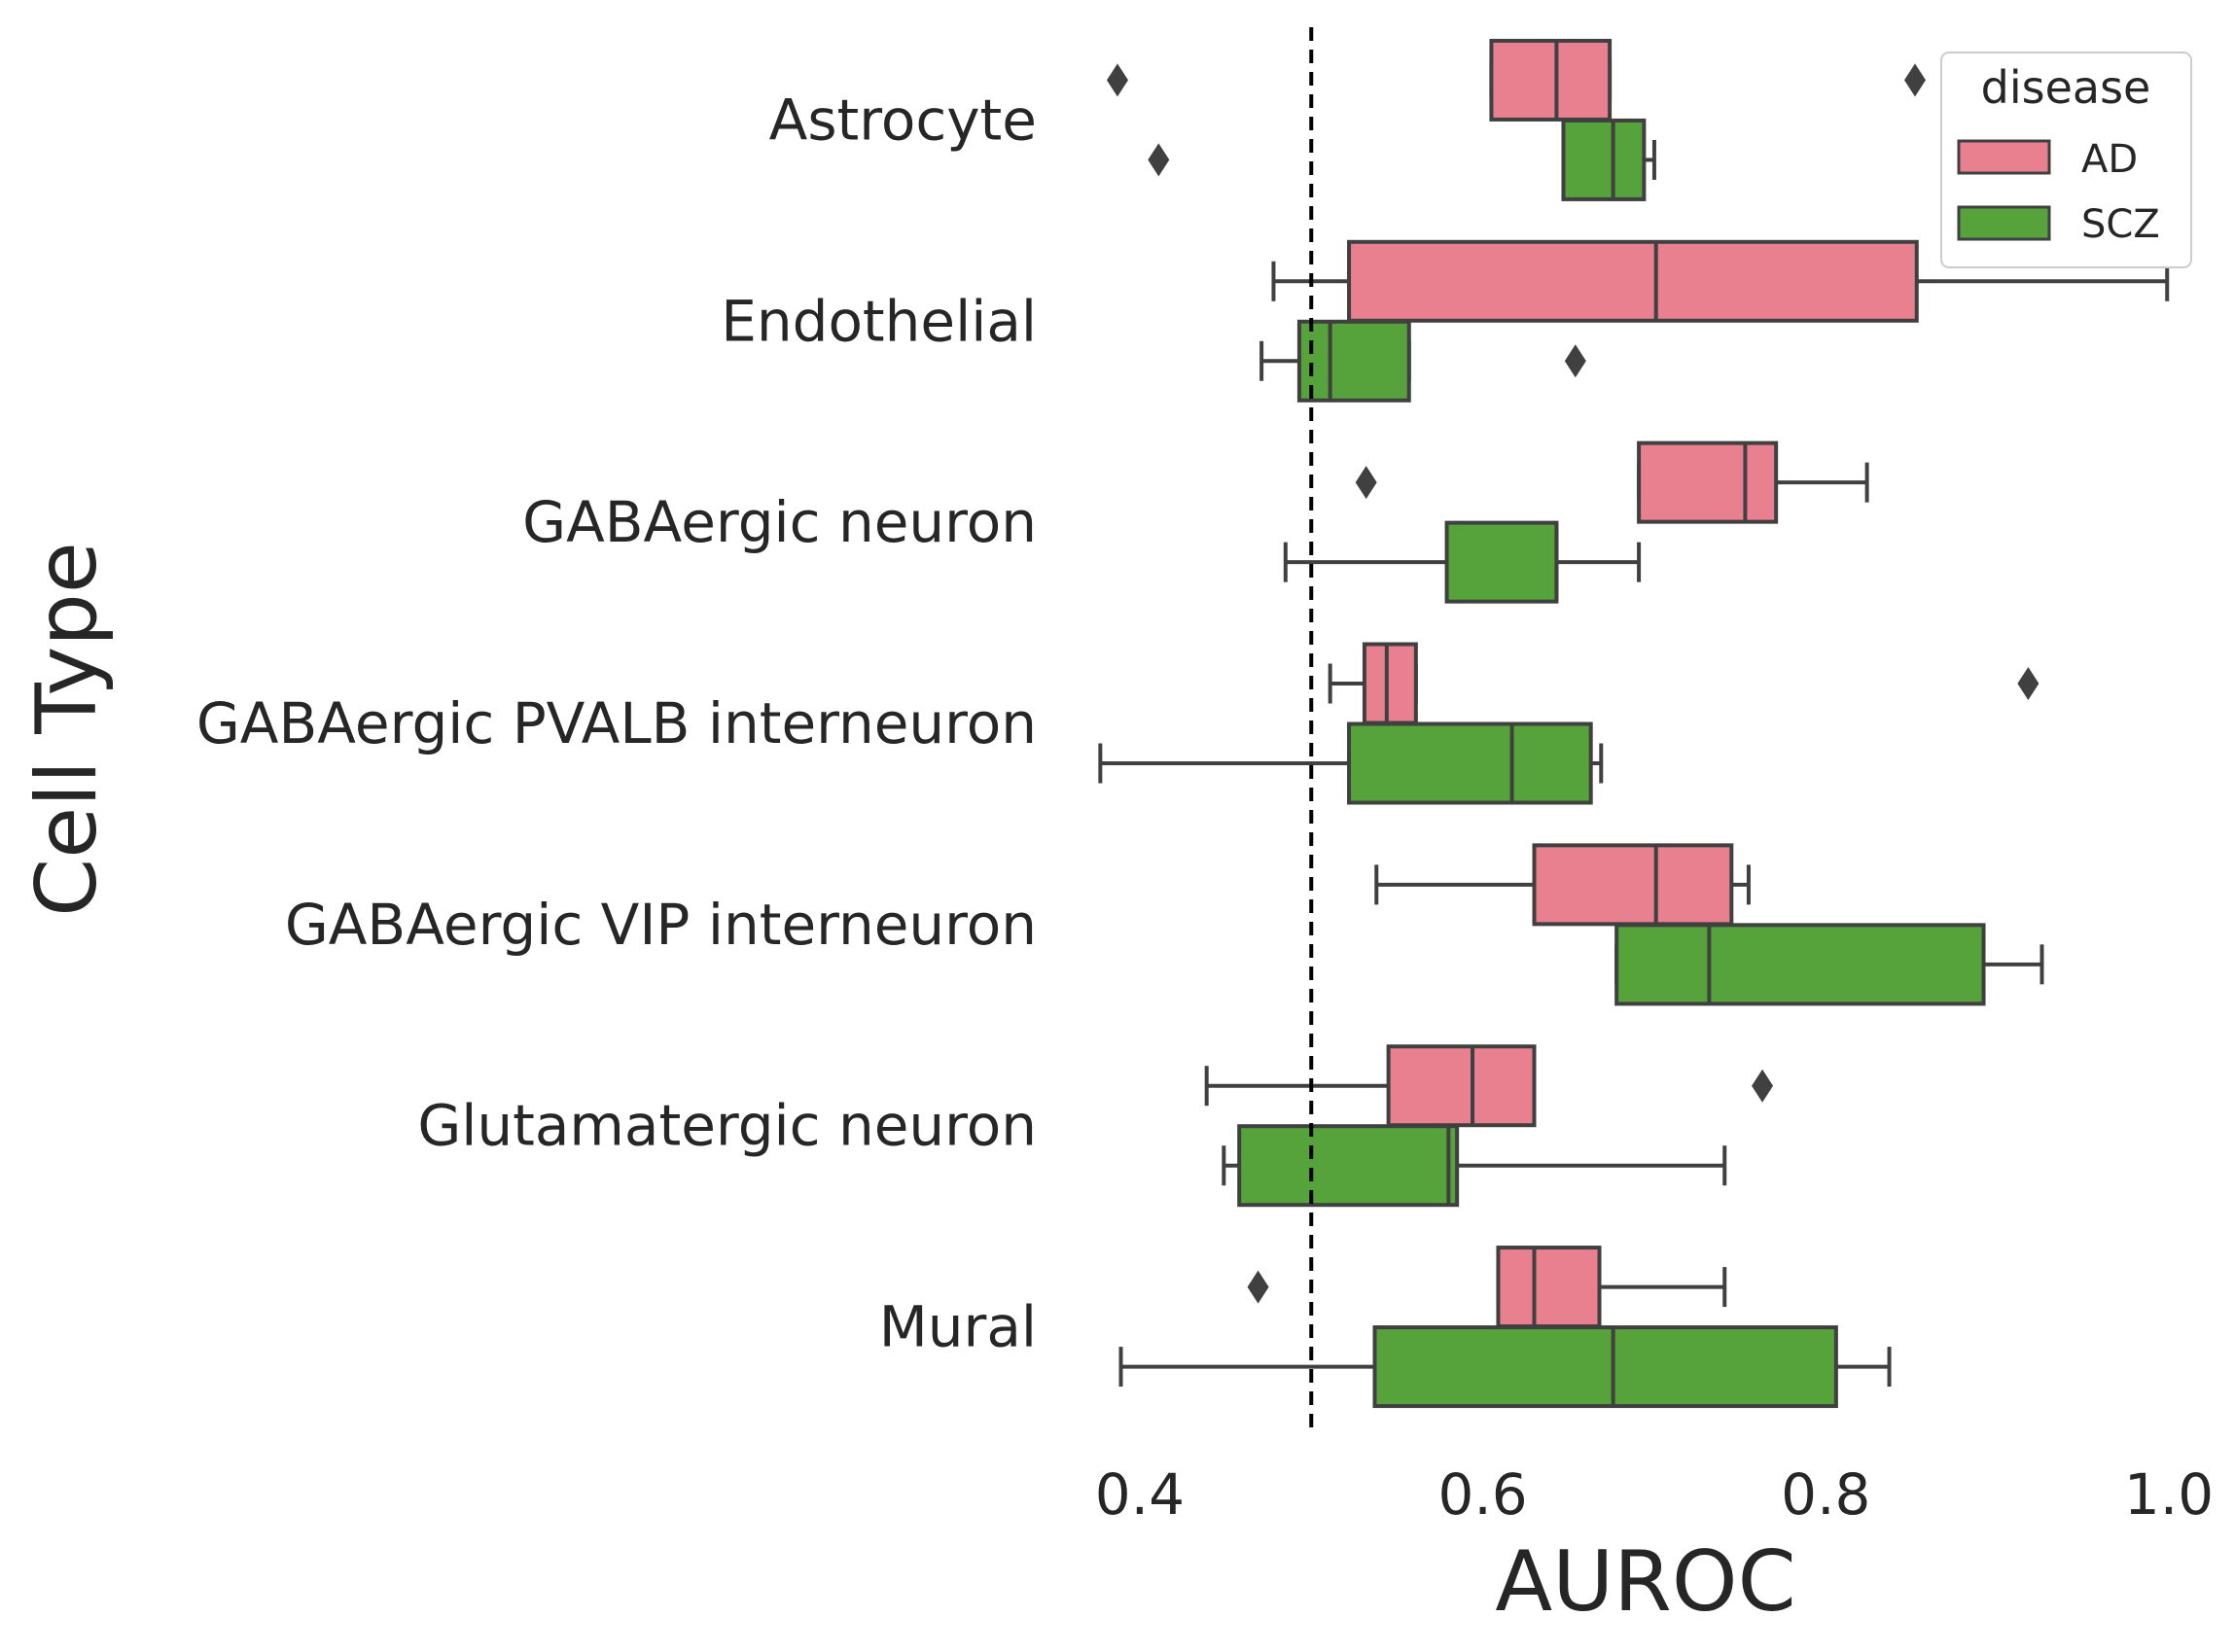  I want to click on y-axis-title: Cell Type, so click(67, 729).